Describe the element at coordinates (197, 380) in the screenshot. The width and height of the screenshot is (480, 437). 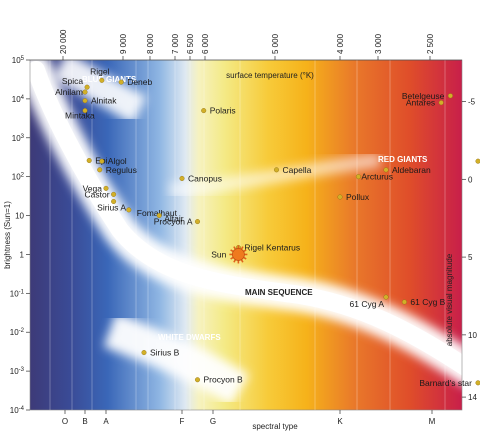
I see `star-dot-procyon-b` at that location.